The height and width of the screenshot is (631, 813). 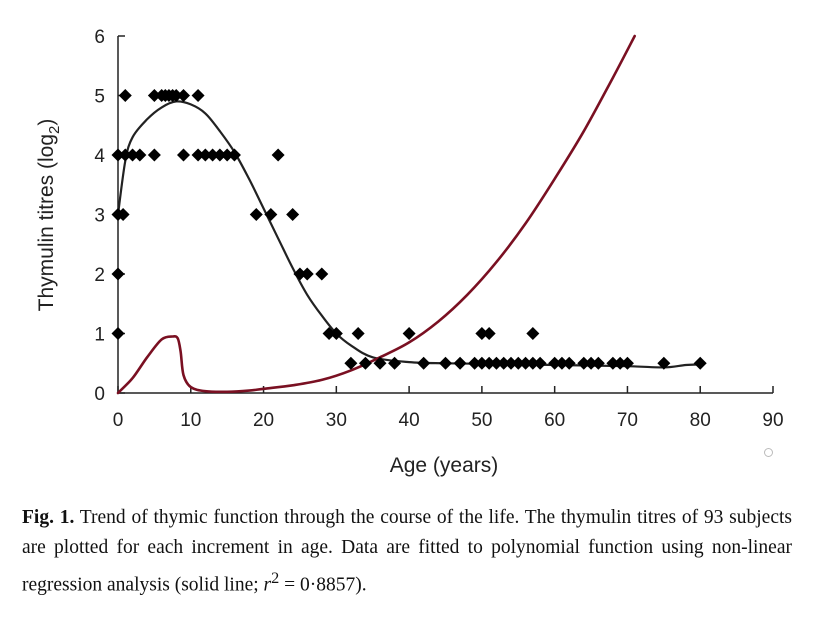 What do you see at coordinates (481, 420) in the screenshot?
I see `x-tick-label: 50` at bounding box center [481, 420].